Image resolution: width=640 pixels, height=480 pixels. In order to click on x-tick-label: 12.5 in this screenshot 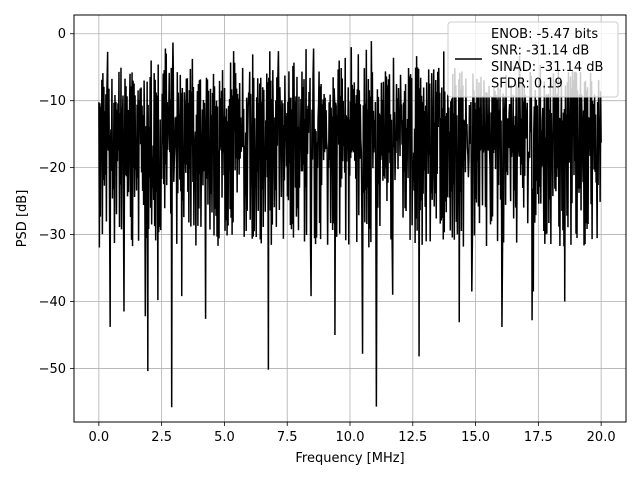, I will do `click(412, 437)`.